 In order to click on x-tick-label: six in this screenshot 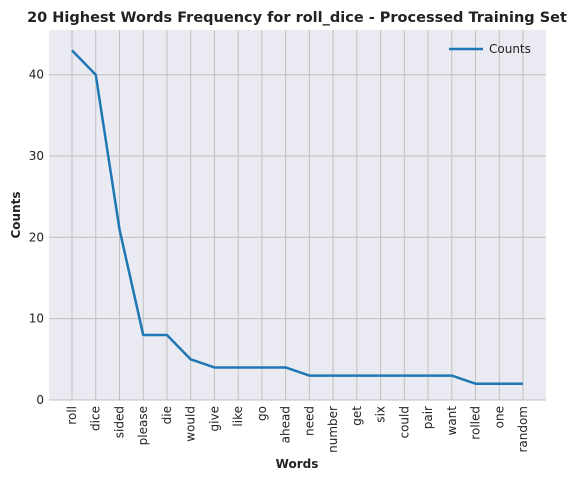, I will do `click(381, 414)`.